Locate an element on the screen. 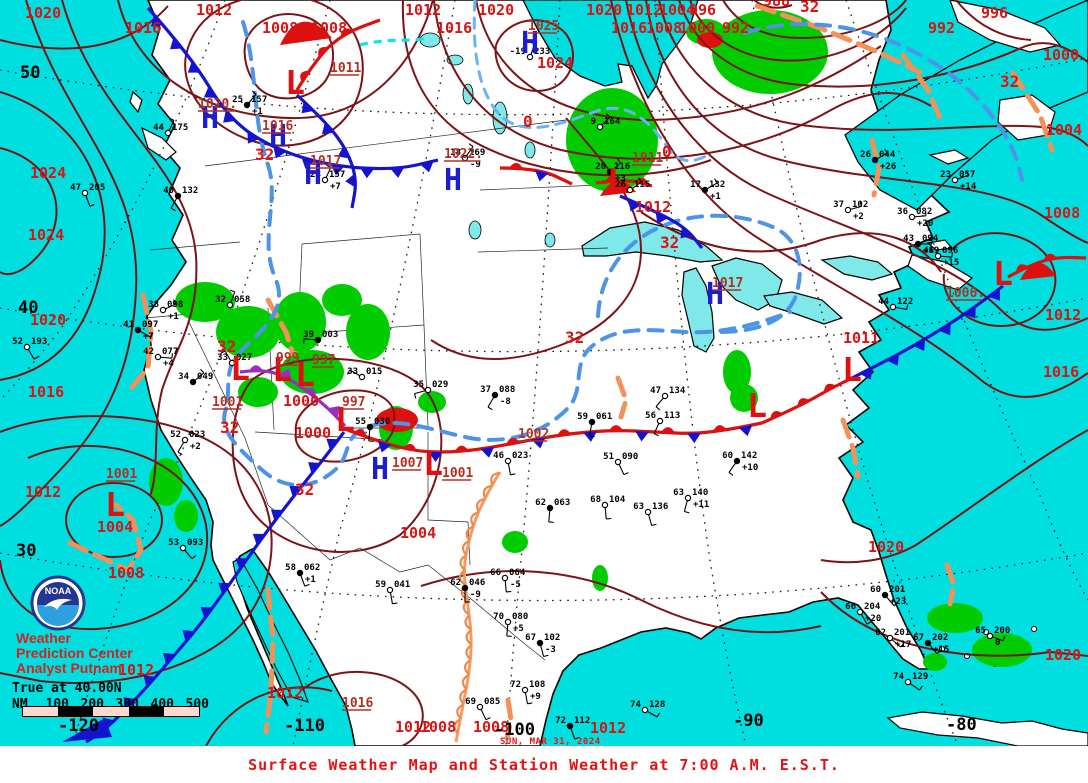 The height and width of the screenshot is (783, 1088). svg-text: 37 is located at coordinates (485, 390).